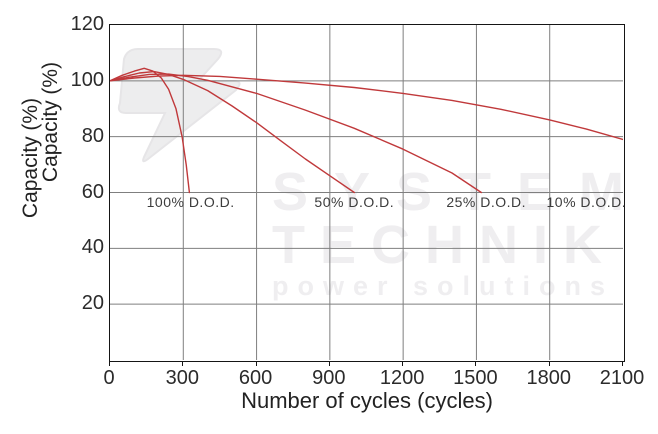 The image size is (658, 434). I want to click on y-tick-label: 100, so click(87, 79).